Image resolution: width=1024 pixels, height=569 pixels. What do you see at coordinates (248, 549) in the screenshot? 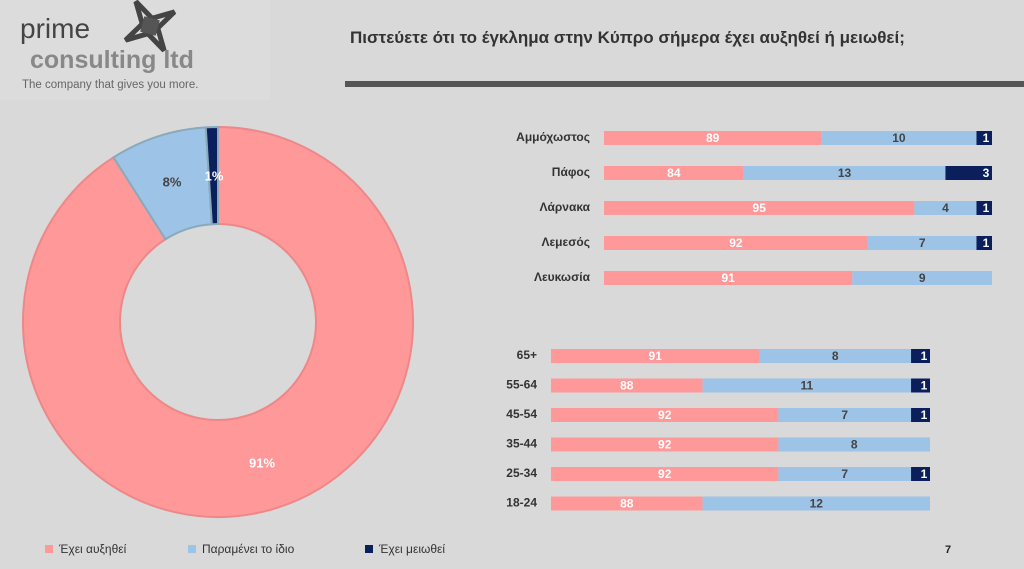
I see `legend-label: Παραμένει το ίδιο` at bounding box center [248, 549].